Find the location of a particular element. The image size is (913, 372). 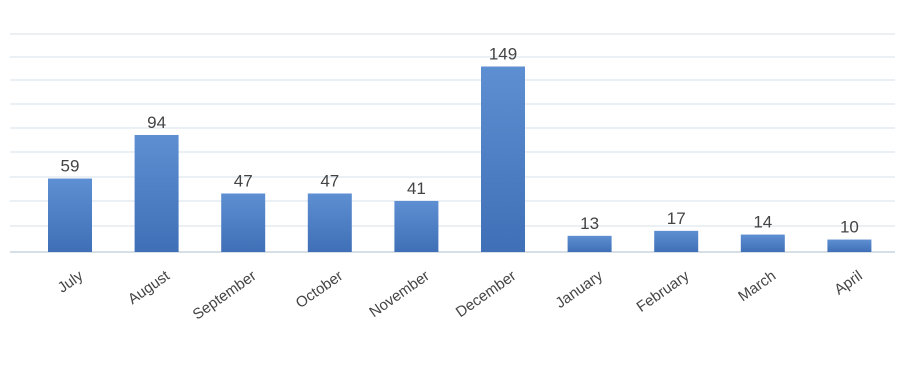

data-label-august: 94 is located at coordinates (156, 122).